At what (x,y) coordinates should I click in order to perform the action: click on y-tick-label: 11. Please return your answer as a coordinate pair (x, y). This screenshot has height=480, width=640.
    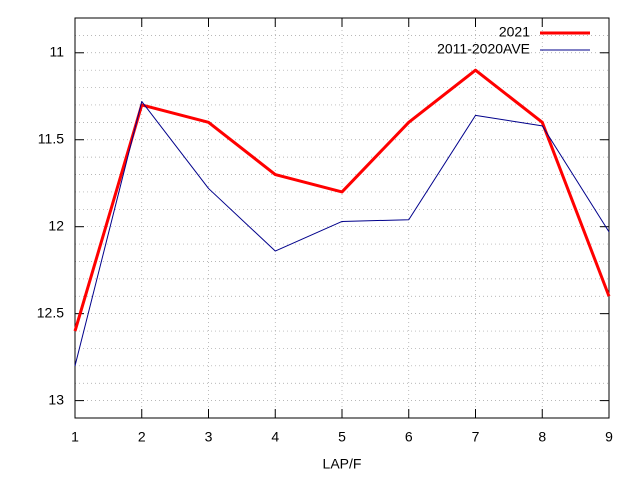
    Looking at the image, I should click on (56, 51).